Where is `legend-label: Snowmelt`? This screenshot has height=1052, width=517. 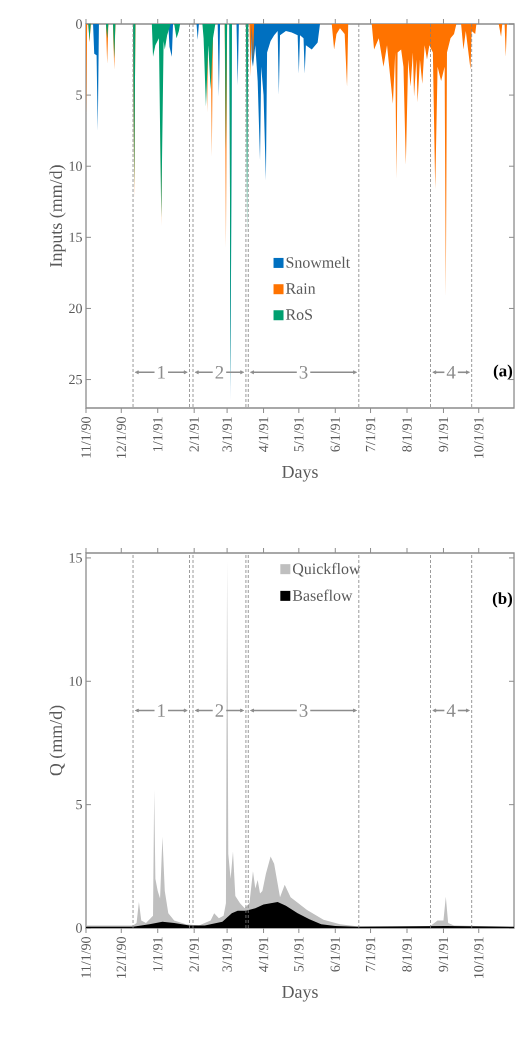 legend-label: Snowmelt is located at coordinates (318, 262).